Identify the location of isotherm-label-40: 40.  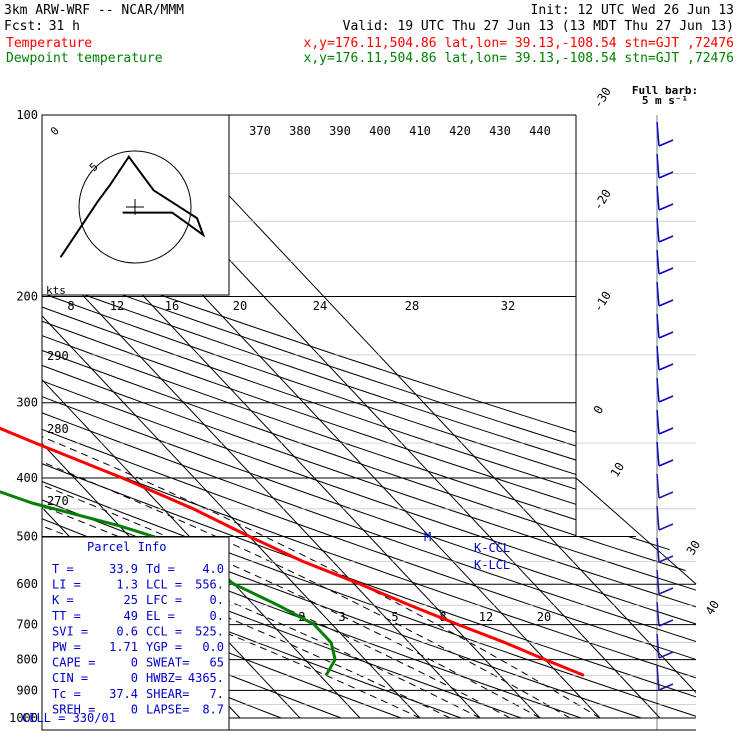
(713, 608).